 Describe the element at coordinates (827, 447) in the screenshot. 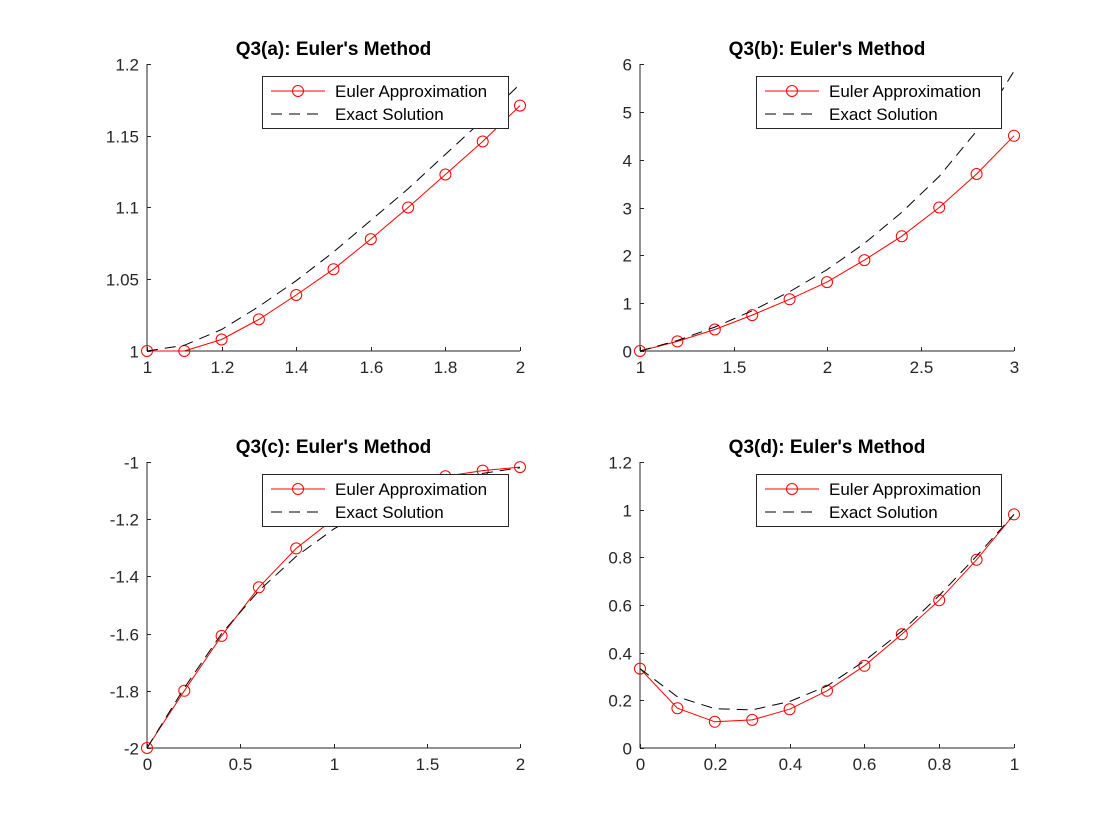

I see `chart-title: Q3(d): Euler's Method` at that location.